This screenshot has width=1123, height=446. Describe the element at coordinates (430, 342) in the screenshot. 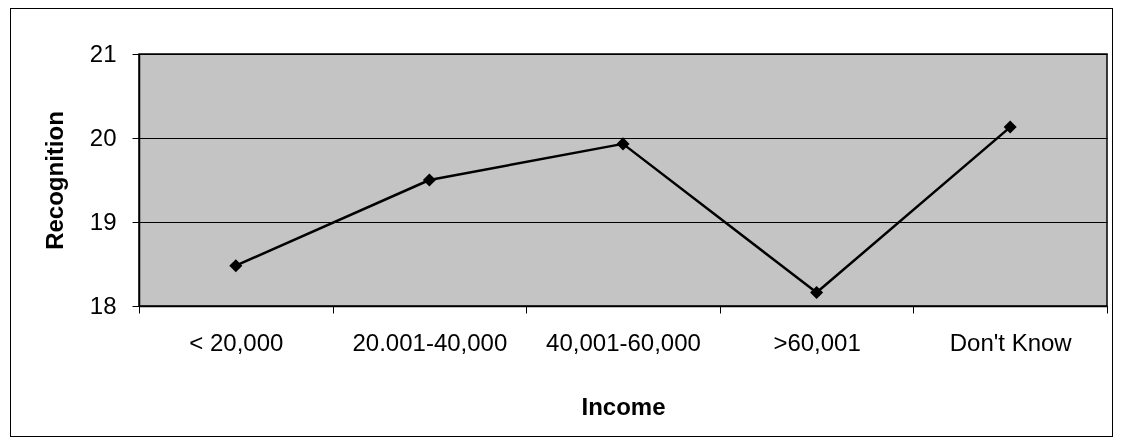

I see `x-tick-label: 20.001-40,000` at that location.